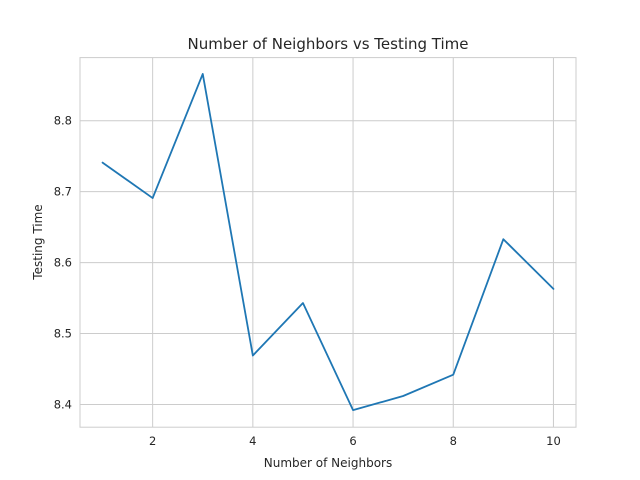  Describe the element at coordinates (352, 441) in the screenshot. I see `x-tick-label: 6` at that location.